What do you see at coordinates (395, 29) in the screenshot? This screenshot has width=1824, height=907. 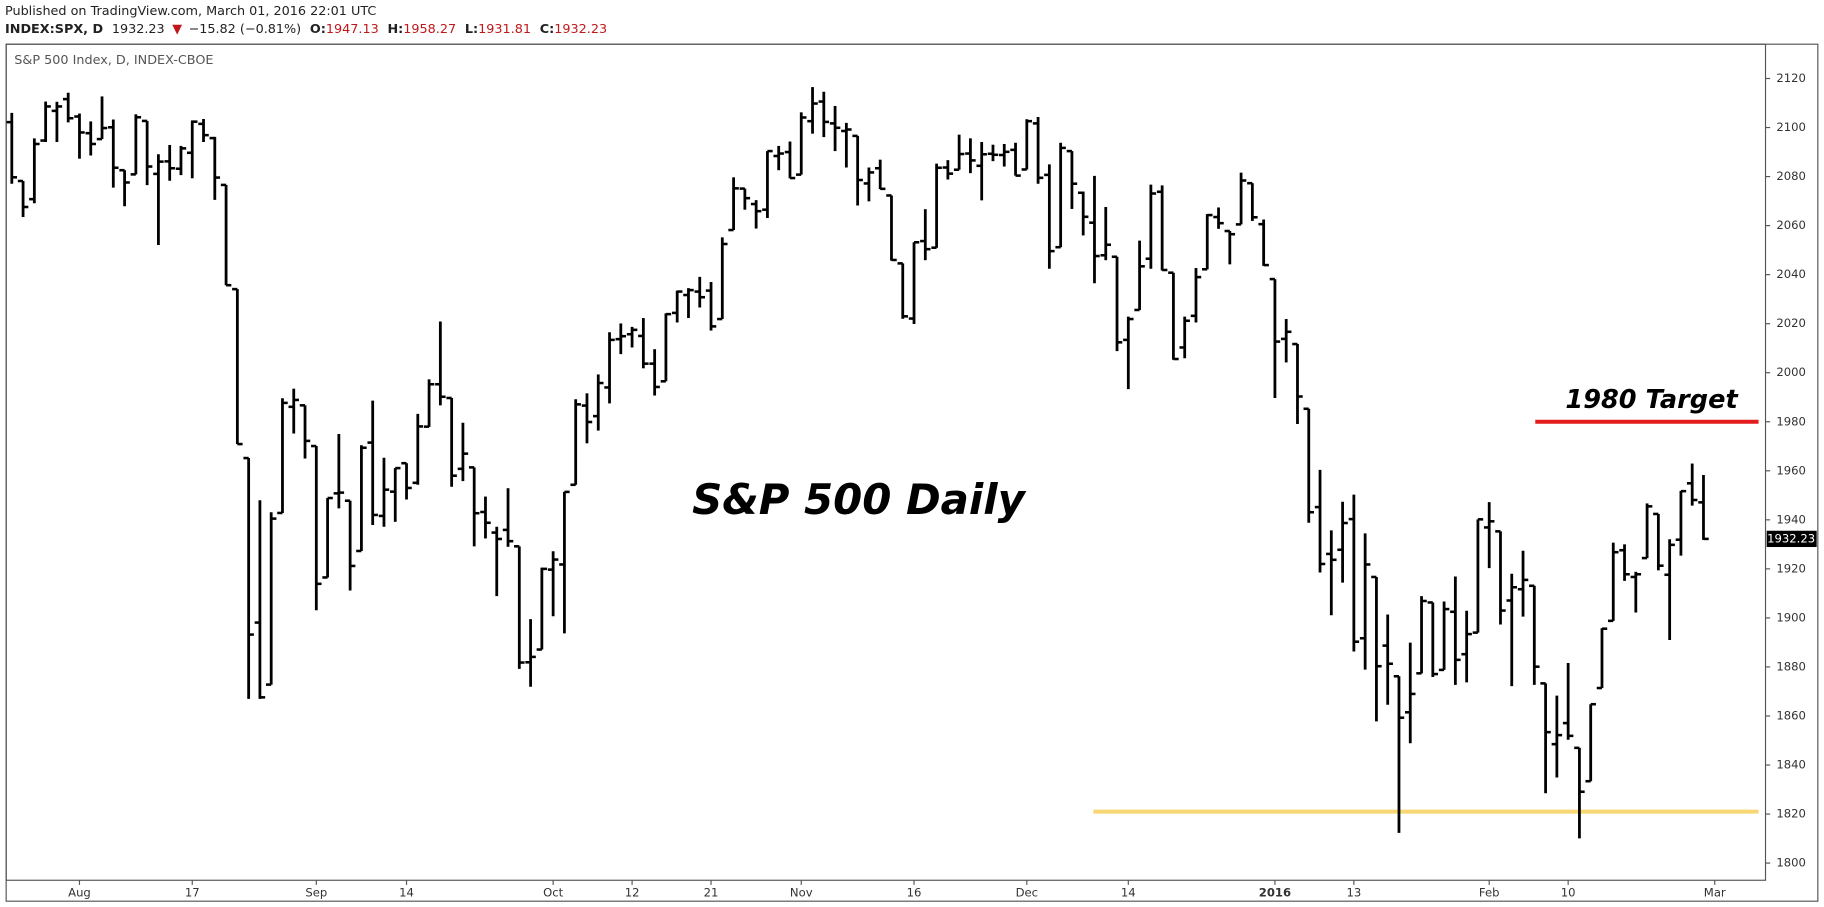 I see `high-label: H:` at bounding box center [395, 29].